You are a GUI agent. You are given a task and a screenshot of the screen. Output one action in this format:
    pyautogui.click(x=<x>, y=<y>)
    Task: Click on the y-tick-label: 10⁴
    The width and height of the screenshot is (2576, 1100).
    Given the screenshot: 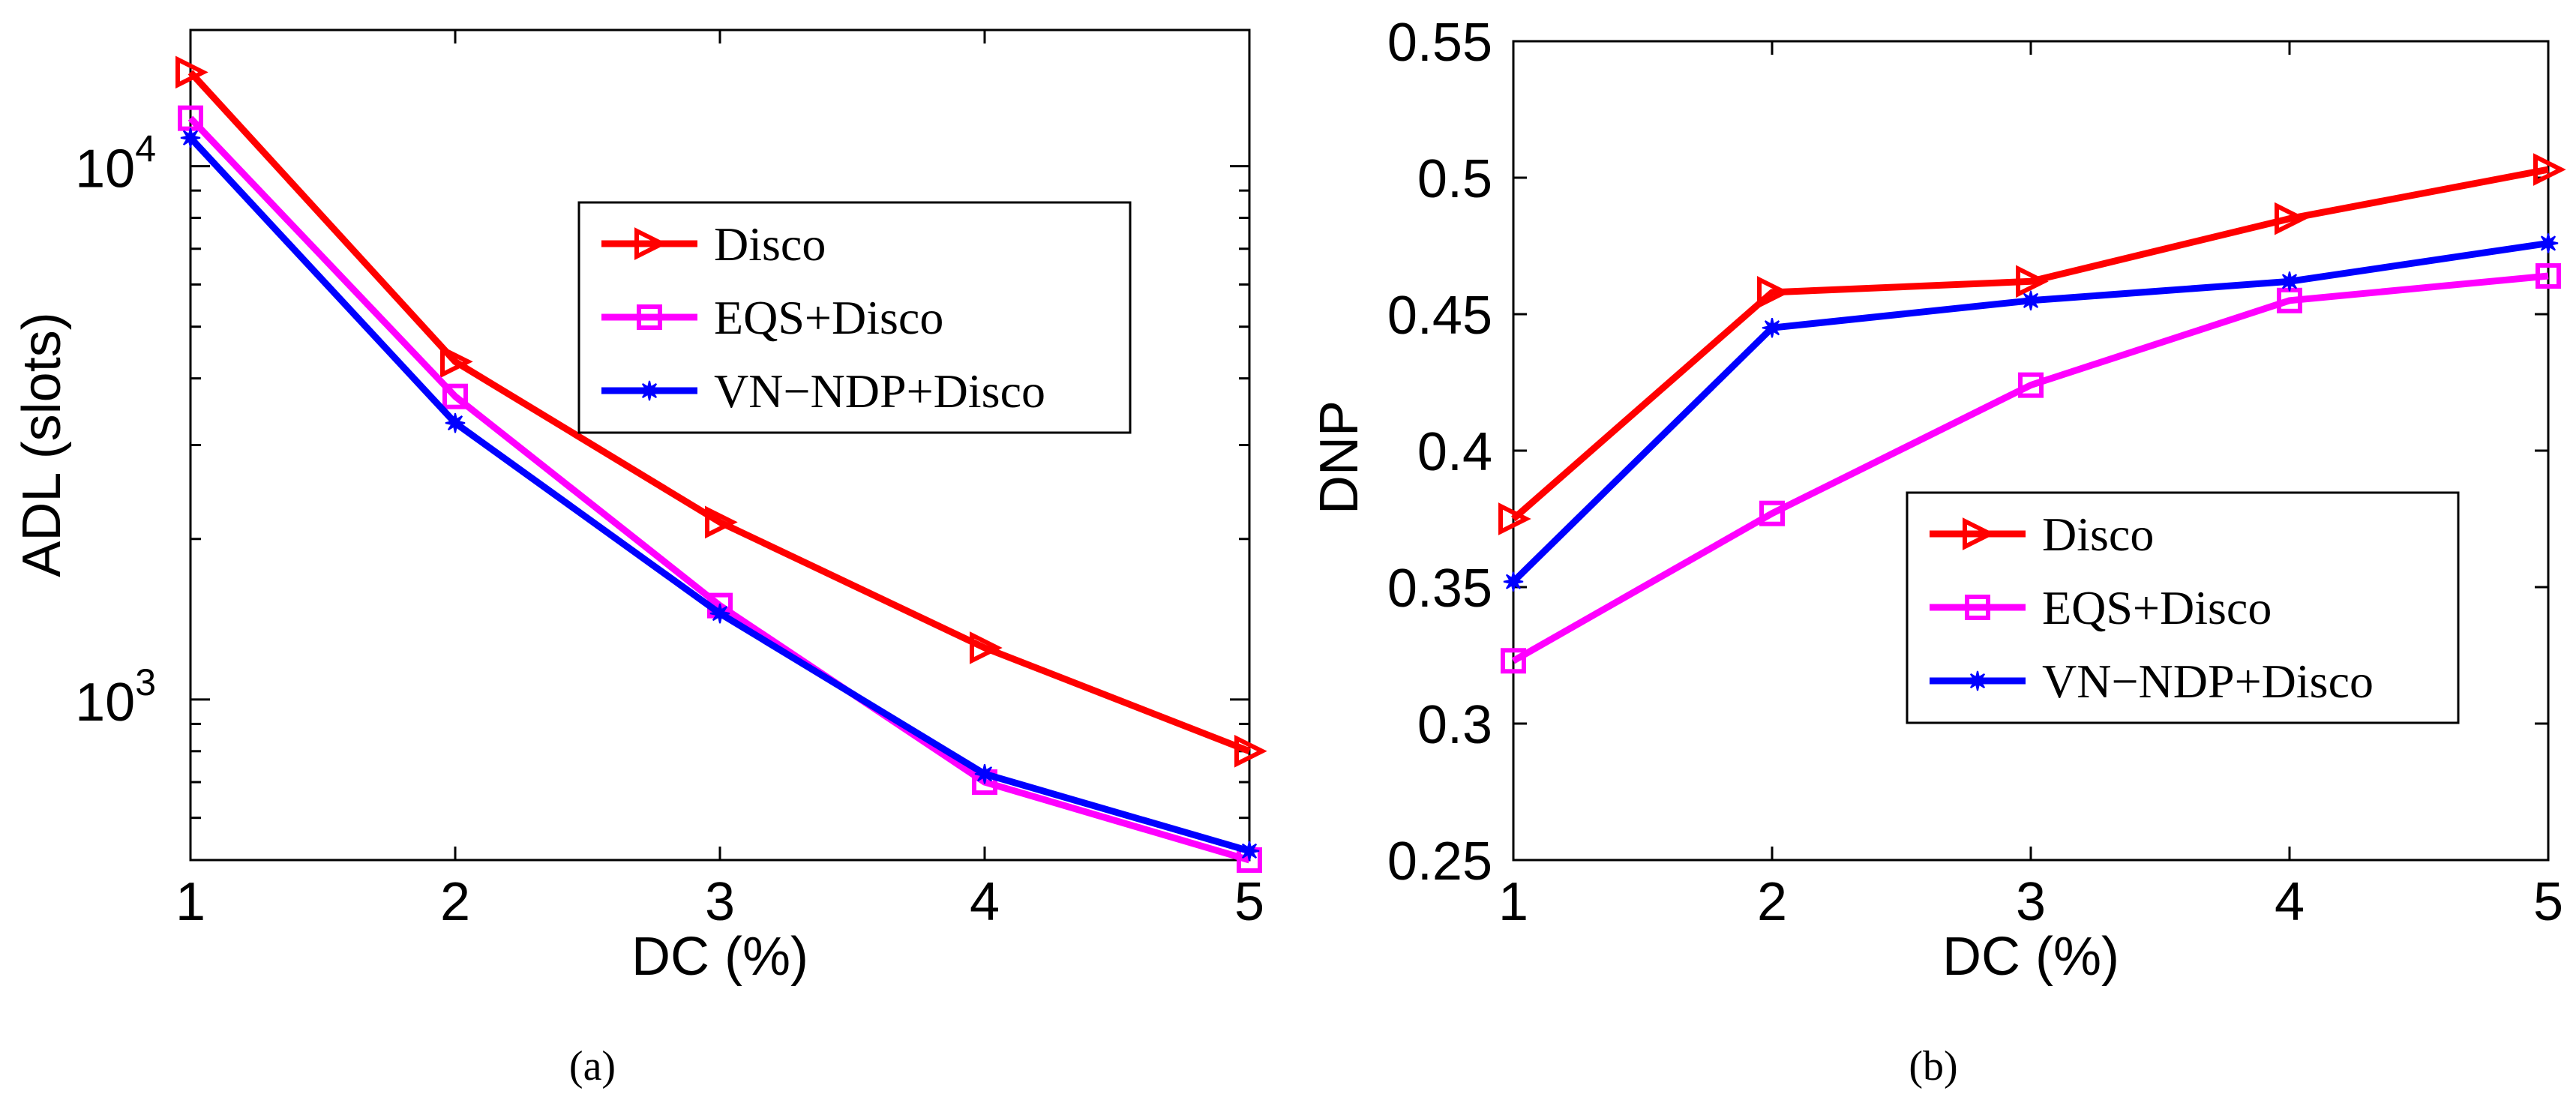 What is the action you would take?
    pyautogui.click(x=116, y=164)
    